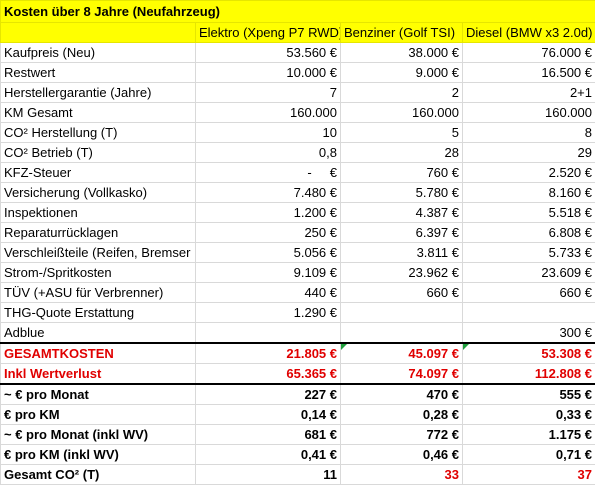 This screenshot has height=485, width=595. What do you see at coordinates (529, 73) in the screenshot?
I see `cell: 16.500 €` at bounding box center [529, 73].